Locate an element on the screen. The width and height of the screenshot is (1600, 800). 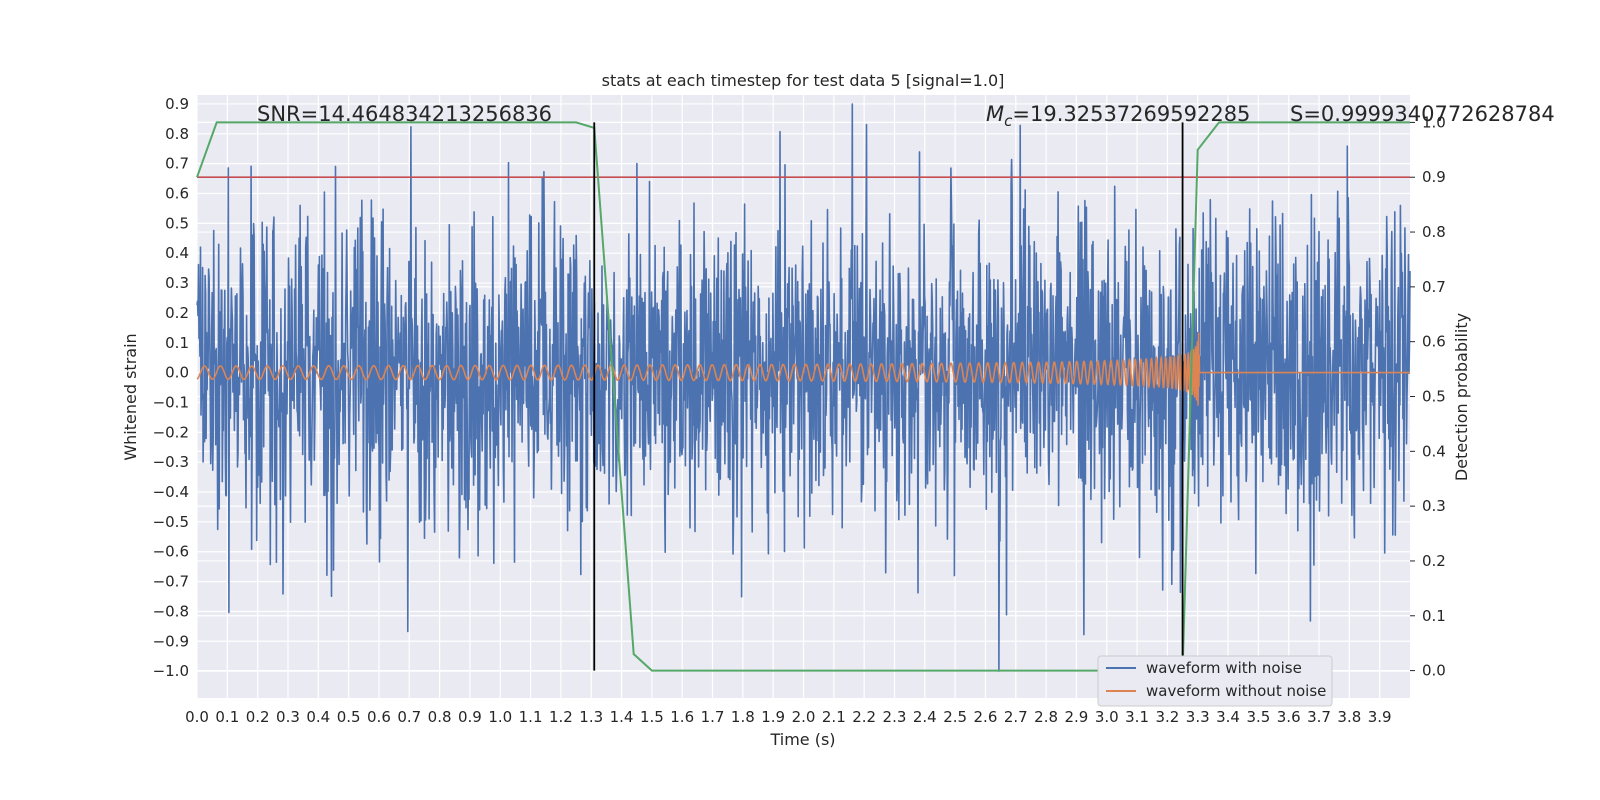
x-tick-label: 2.4 is located at coordinates (925, 717).